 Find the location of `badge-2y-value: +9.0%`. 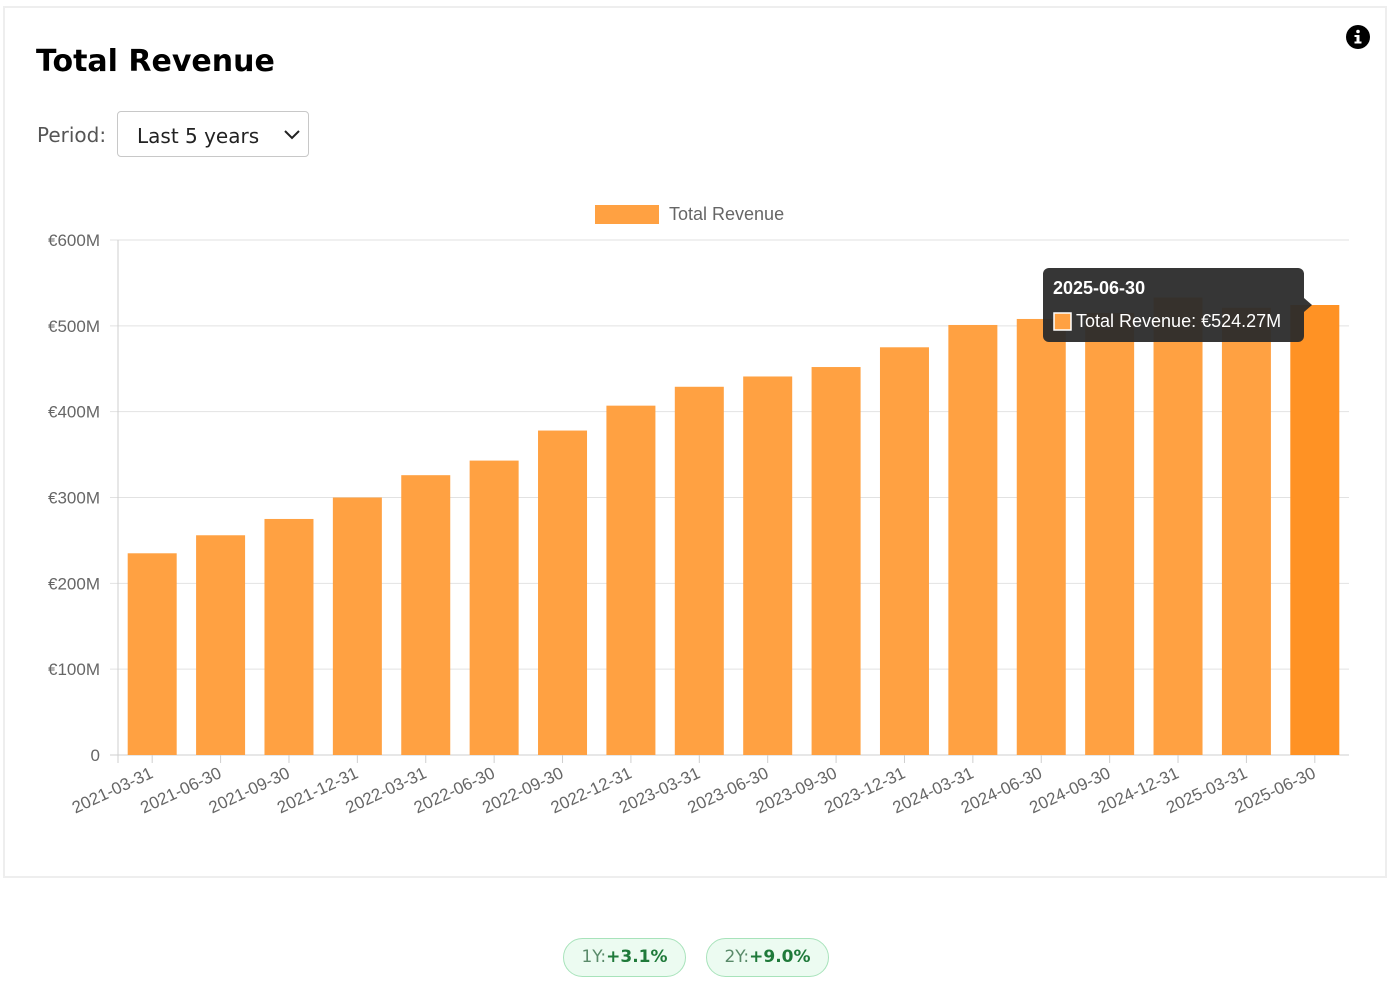

badge-2y-value: +9.0% is located at coordinates (780, 957).